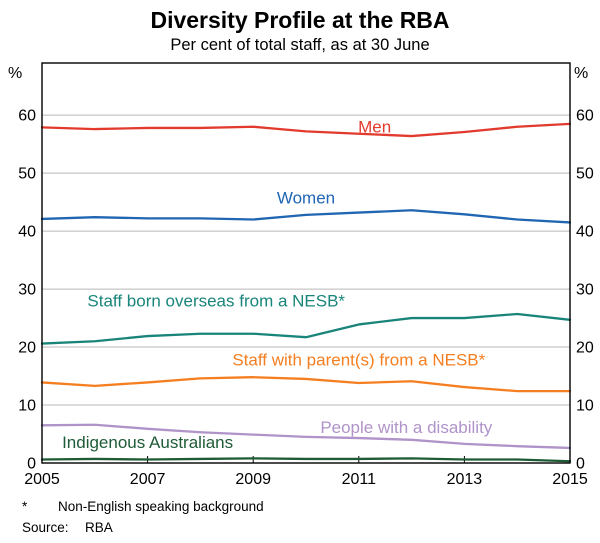 The height and width of the screenshot is (543, 600). Describe the element at coordinates (27, 406) in the screenshot. I see `ytick-left-10: 10` at that location.